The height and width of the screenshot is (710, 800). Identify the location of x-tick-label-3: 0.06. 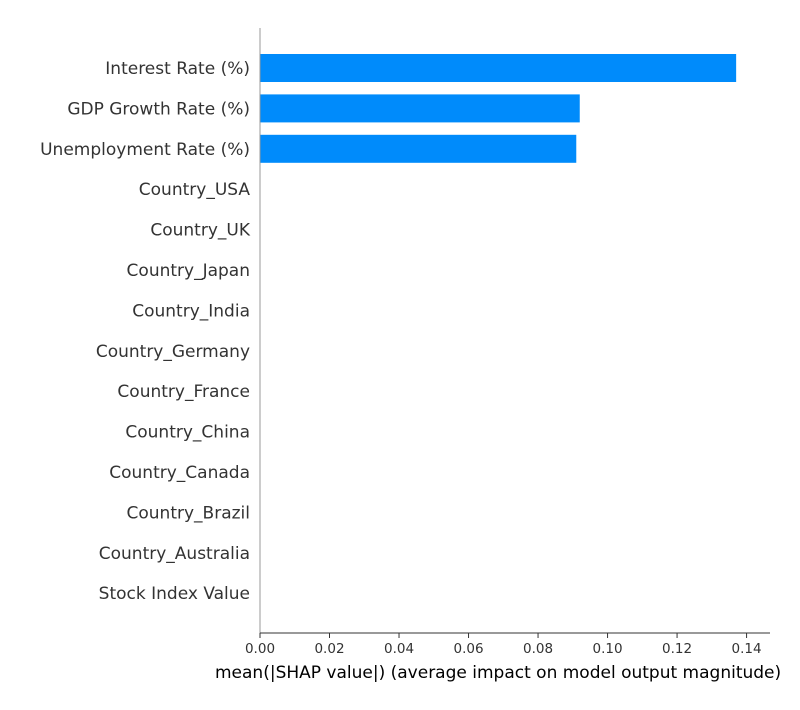
(469, 649).